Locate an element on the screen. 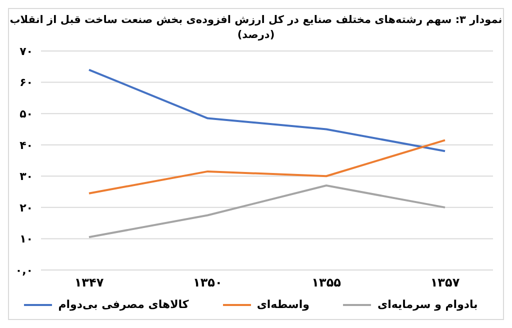 The image size is (512, 328). x-tick-label: ۱۳۵۷ is located at coordinates (445, 283).